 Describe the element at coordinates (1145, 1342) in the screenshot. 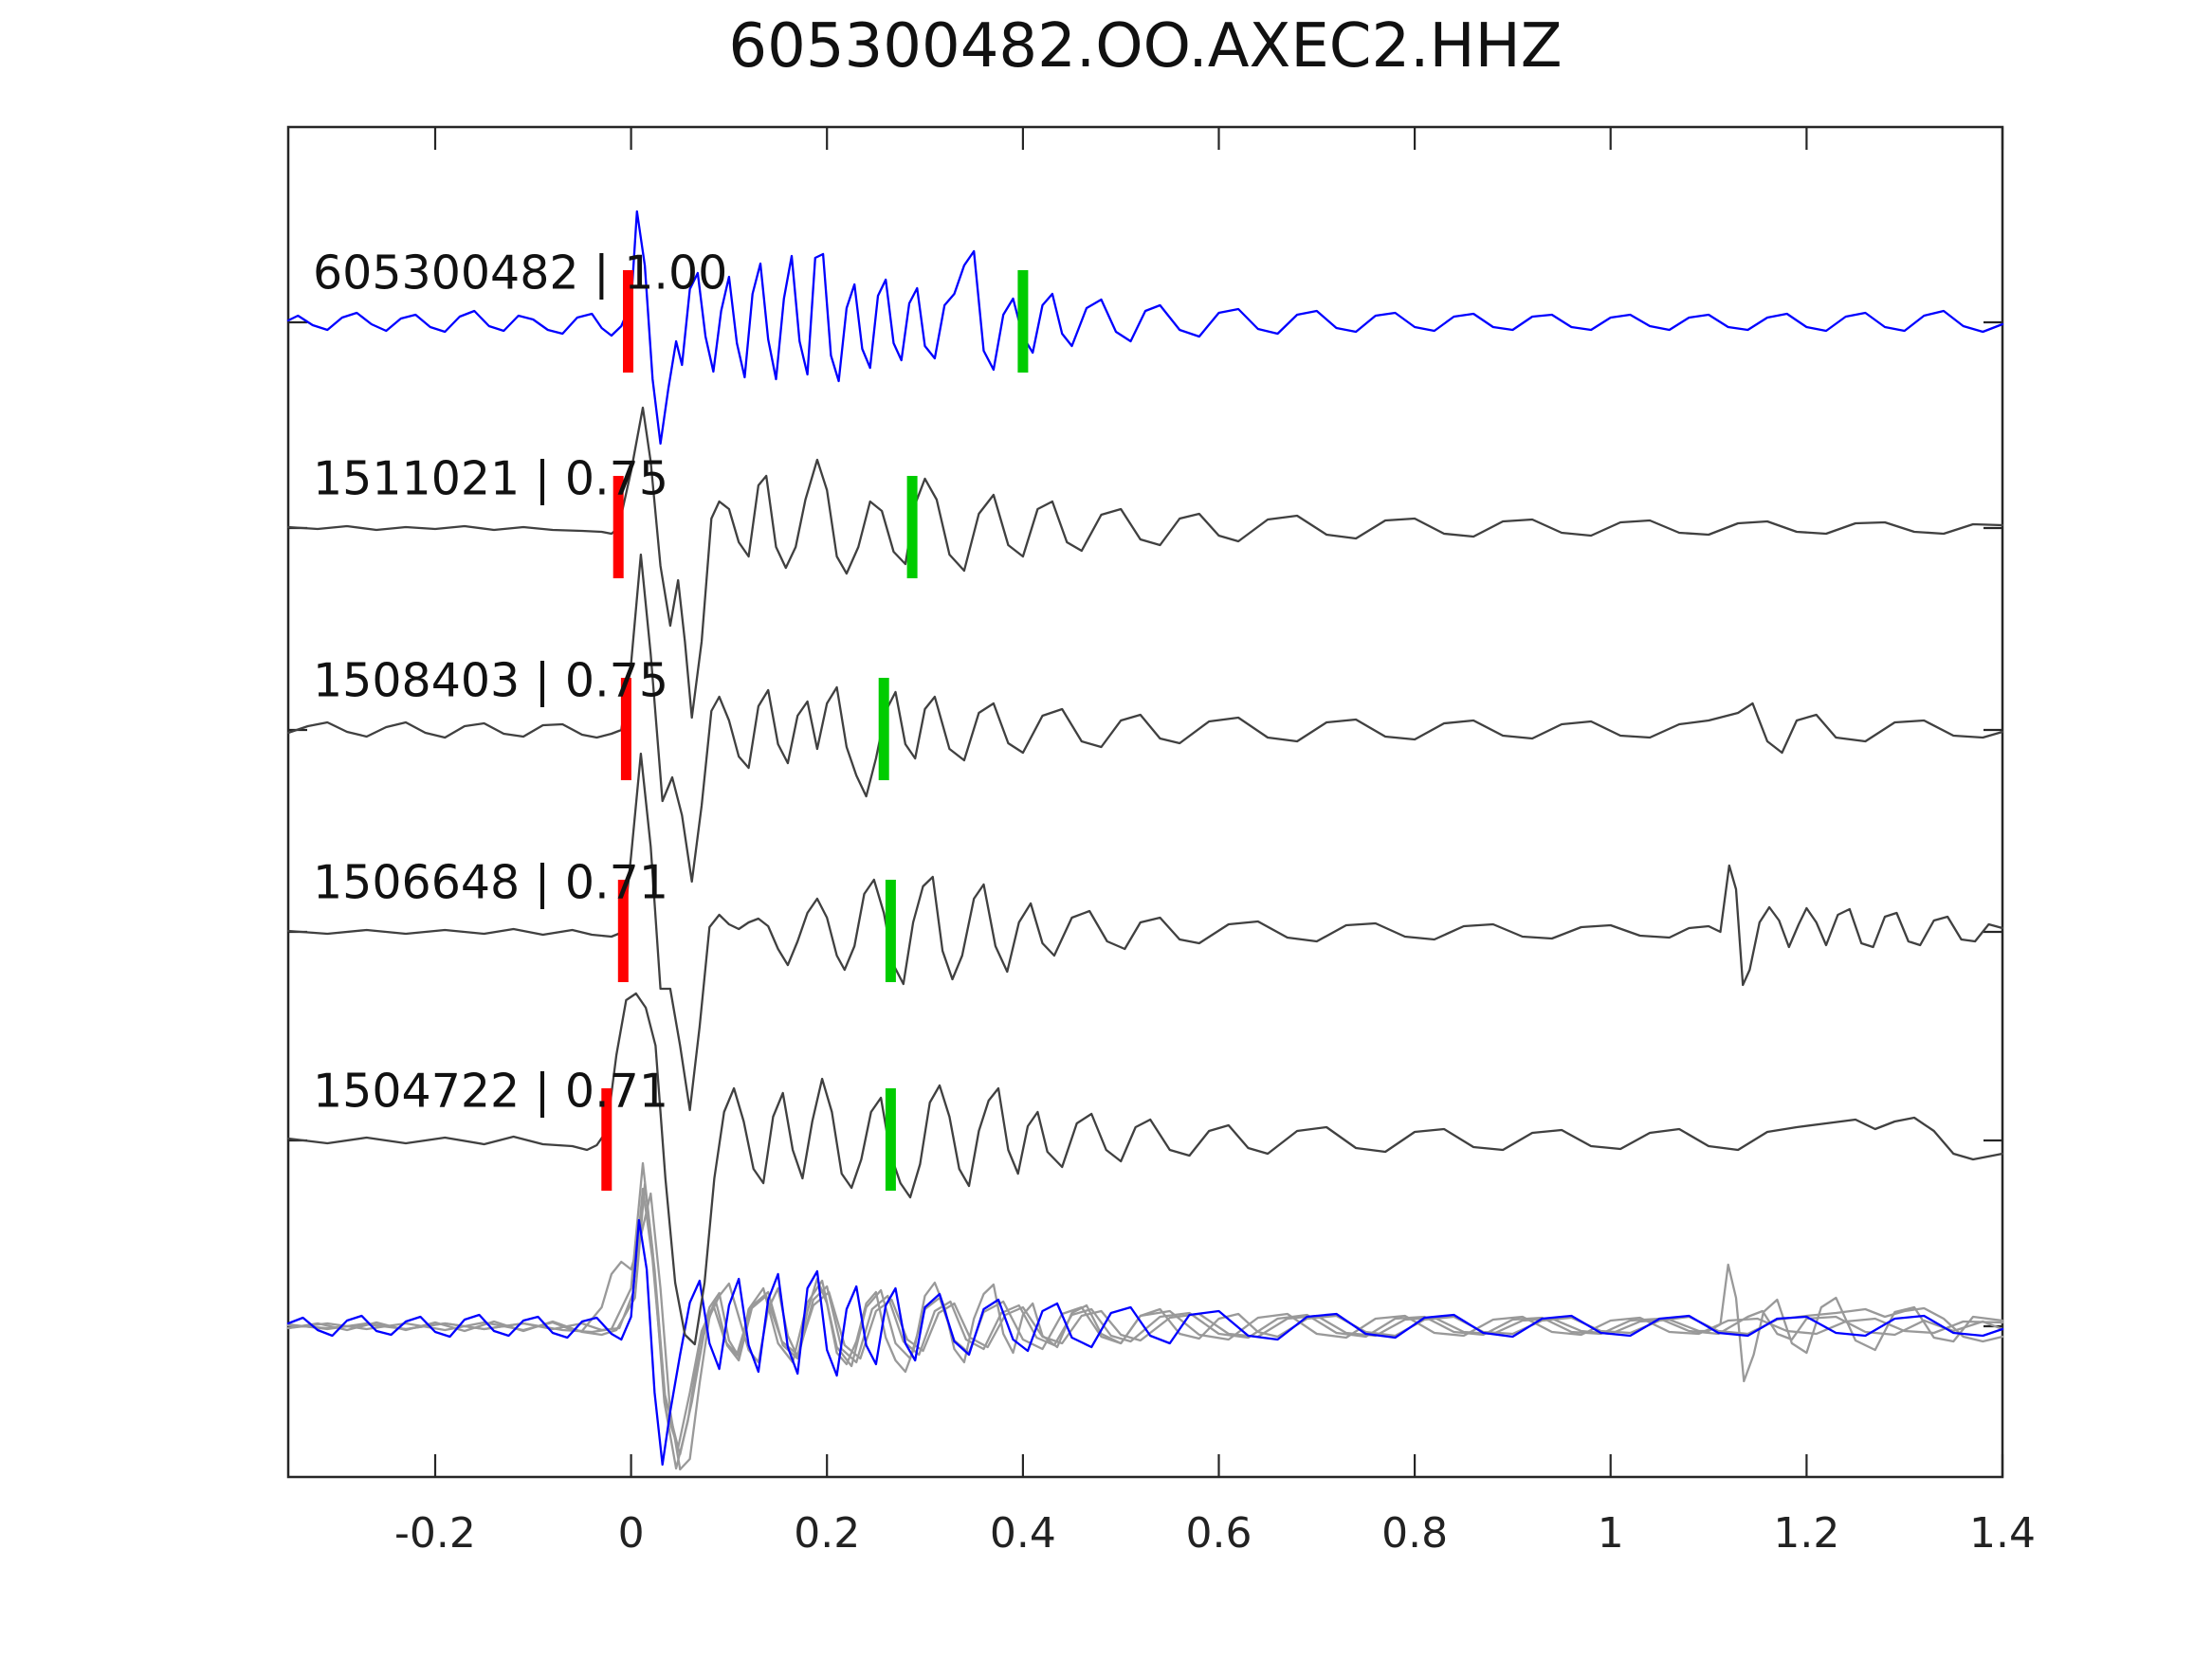

I see `overlay-trace-605300482-overlay` at that location.